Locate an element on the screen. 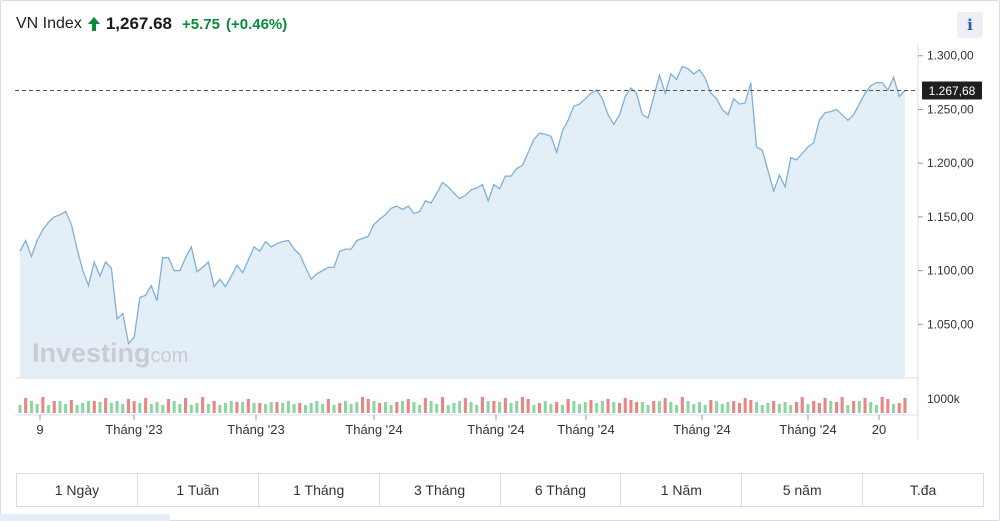 The height and width of the screenshot is (521, 1000). quote-header: VN Index 1,267.68 +5.75 (+0.46%) is located at coordinates (151, 24).